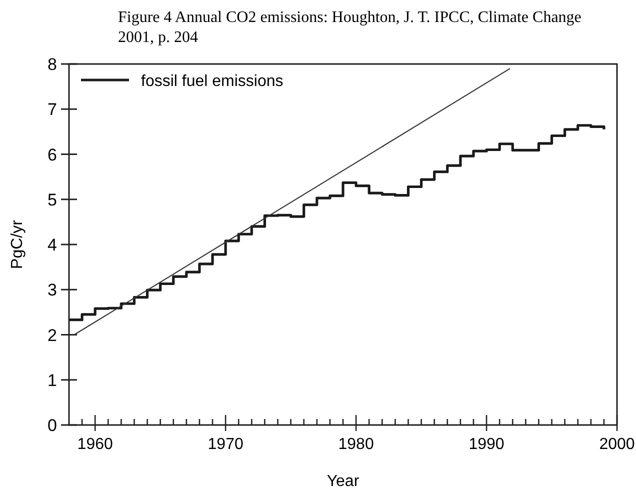  What do you see at coordinates (52, 245) in the screenshot?
I see `y-tick-label: 4` at bounding box center [52, 245].